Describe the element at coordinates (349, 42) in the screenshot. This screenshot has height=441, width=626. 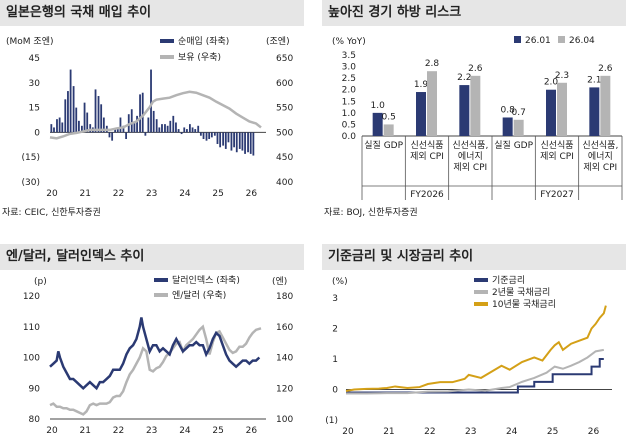
I see `y-axis-unit: (% YoY)` at that location.